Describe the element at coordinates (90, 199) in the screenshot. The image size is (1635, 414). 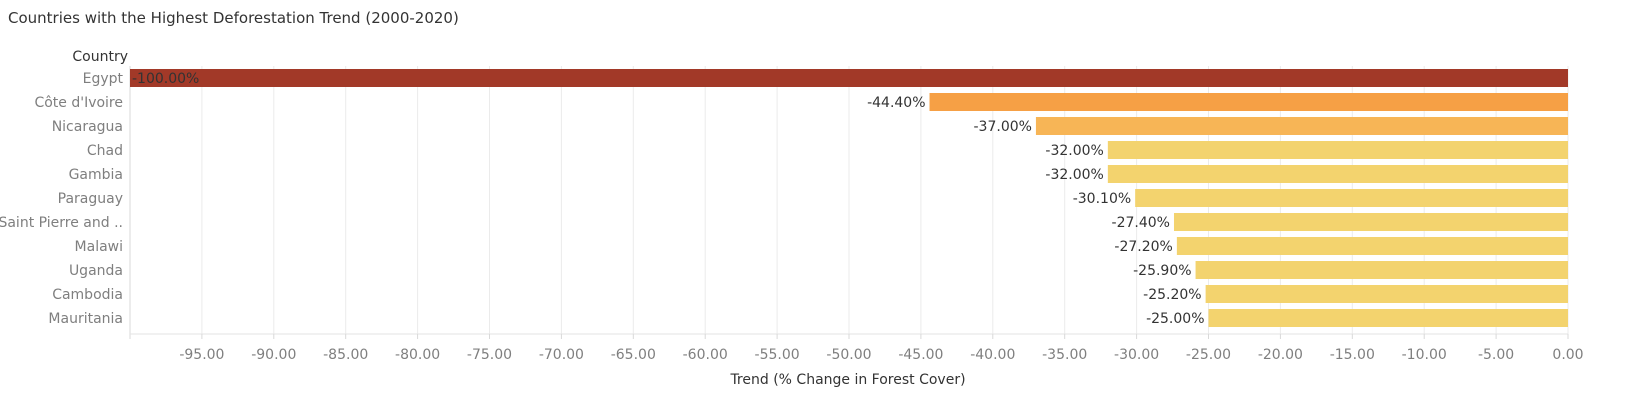
I see `category-label: Paraguay` at that location.